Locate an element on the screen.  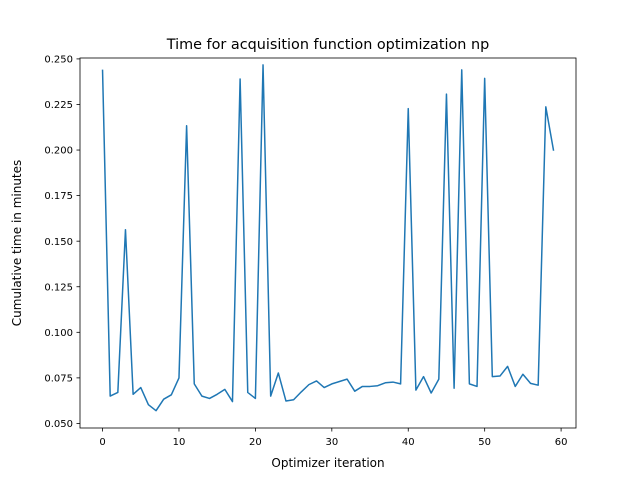
x-tick-label: 60 is located at coordinates (561, 442).